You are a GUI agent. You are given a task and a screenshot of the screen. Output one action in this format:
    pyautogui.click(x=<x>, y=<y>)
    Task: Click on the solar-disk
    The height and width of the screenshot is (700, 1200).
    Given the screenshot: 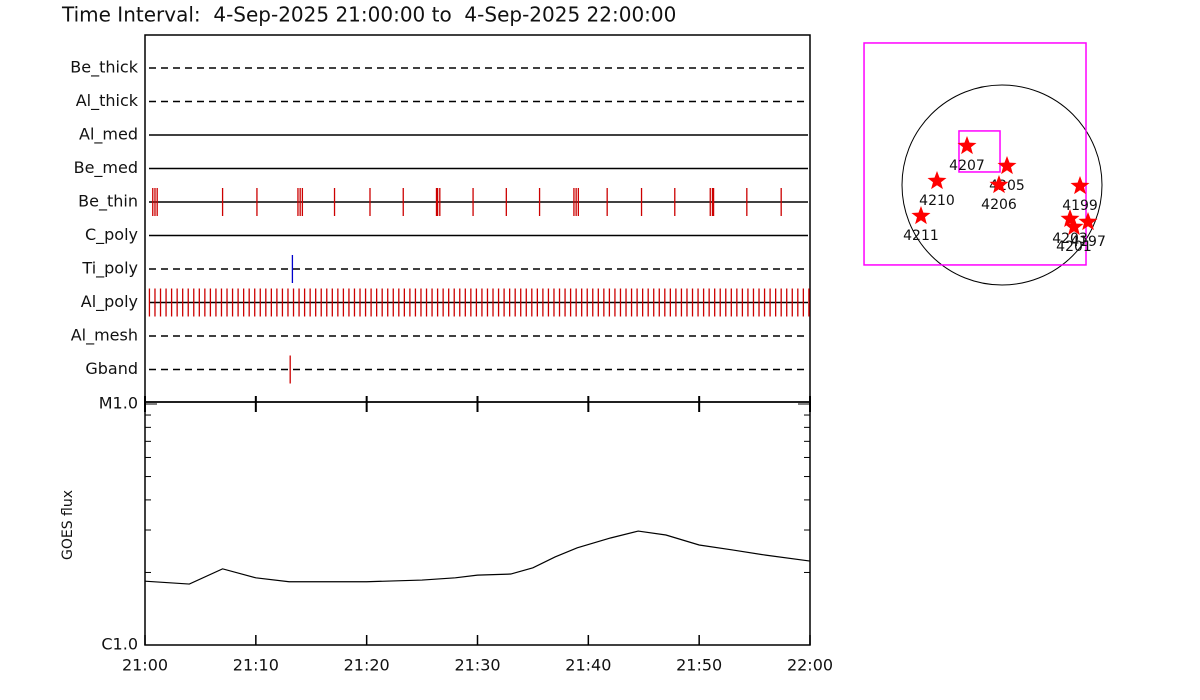 What is the action you would take?
    pyautogui.click(x=1002, y=185)
    